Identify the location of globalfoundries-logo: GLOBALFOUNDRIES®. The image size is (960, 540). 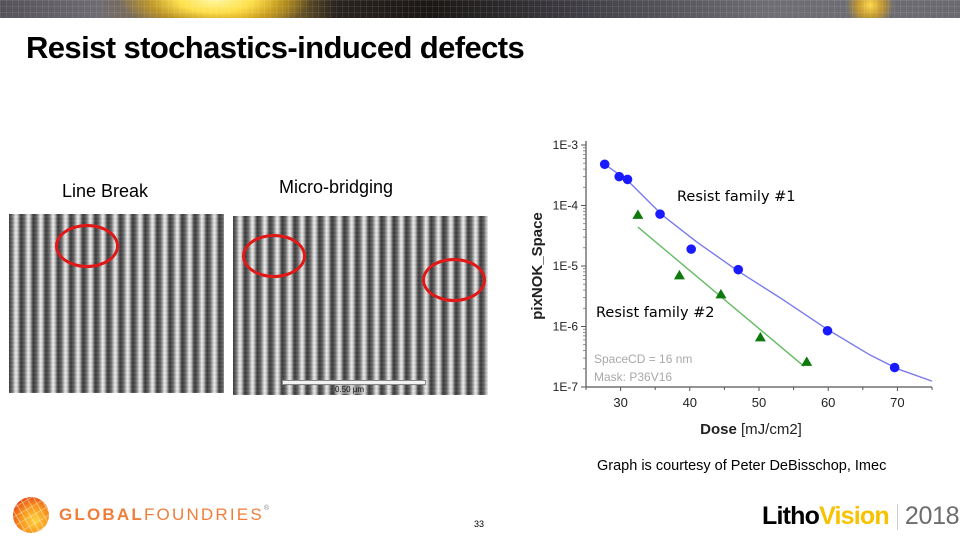
(142, 515).